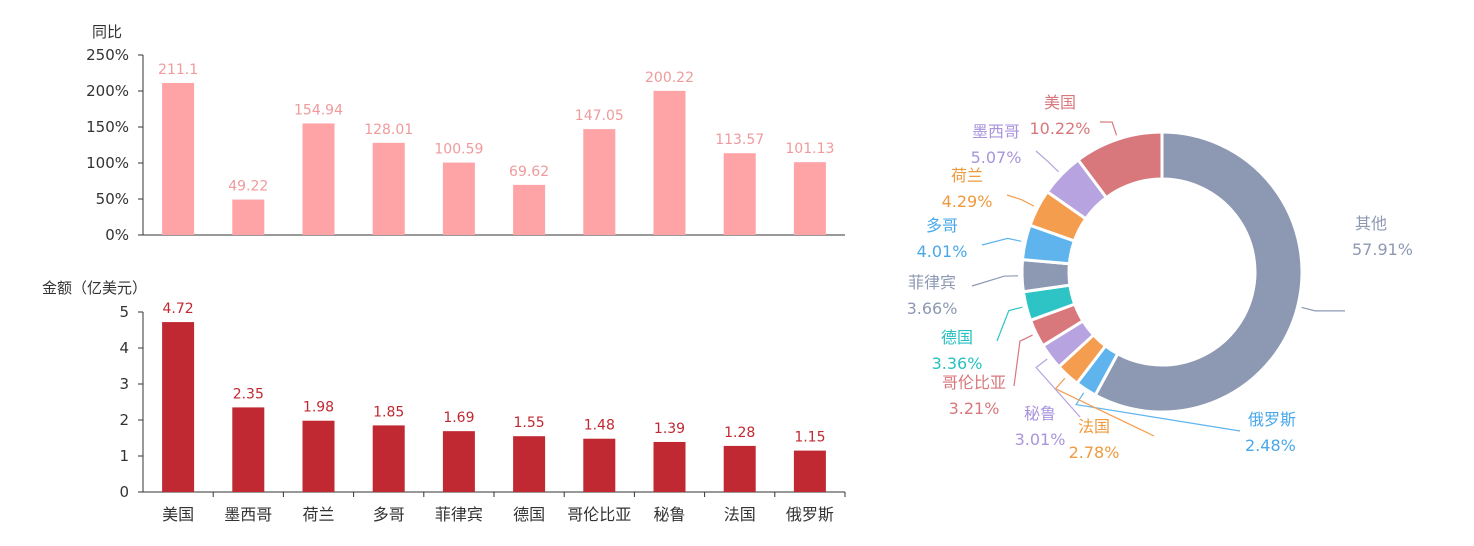  I want to click on donut-slice-value: 10.22%, so click(1059, 128).